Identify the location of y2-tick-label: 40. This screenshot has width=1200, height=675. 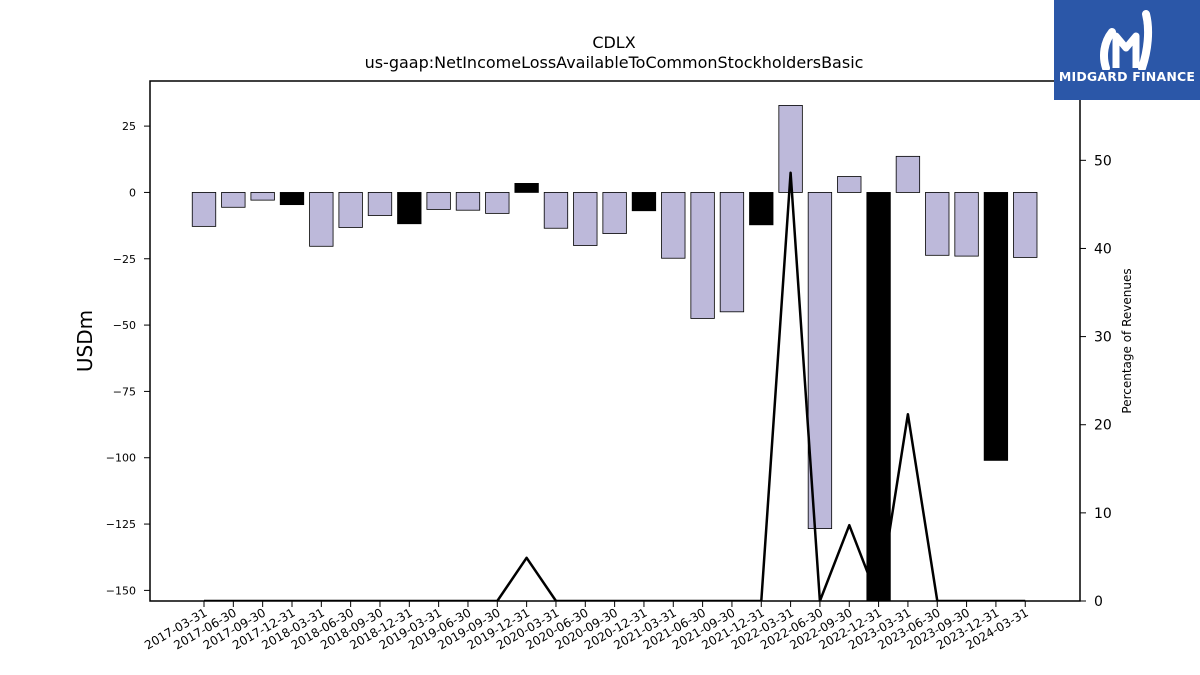
(1103, 249).